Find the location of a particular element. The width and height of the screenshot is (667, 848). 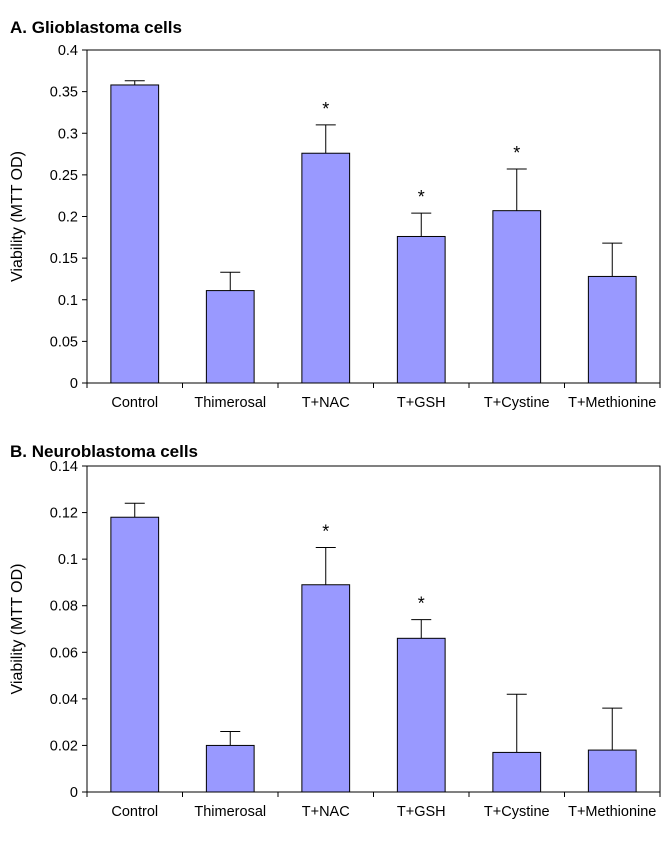

y-tick-label: 0.14 is located at coordinates (64, 467).